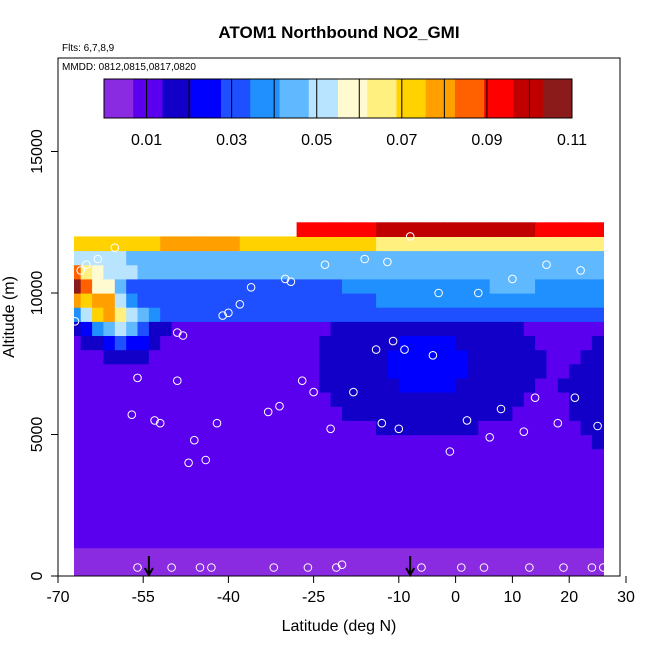 This screenshot has width=650, height=650. Describe the element at coordinates (316, 140) in the screenshot. I see `colorbar-tick-label: 0.05` at that location.